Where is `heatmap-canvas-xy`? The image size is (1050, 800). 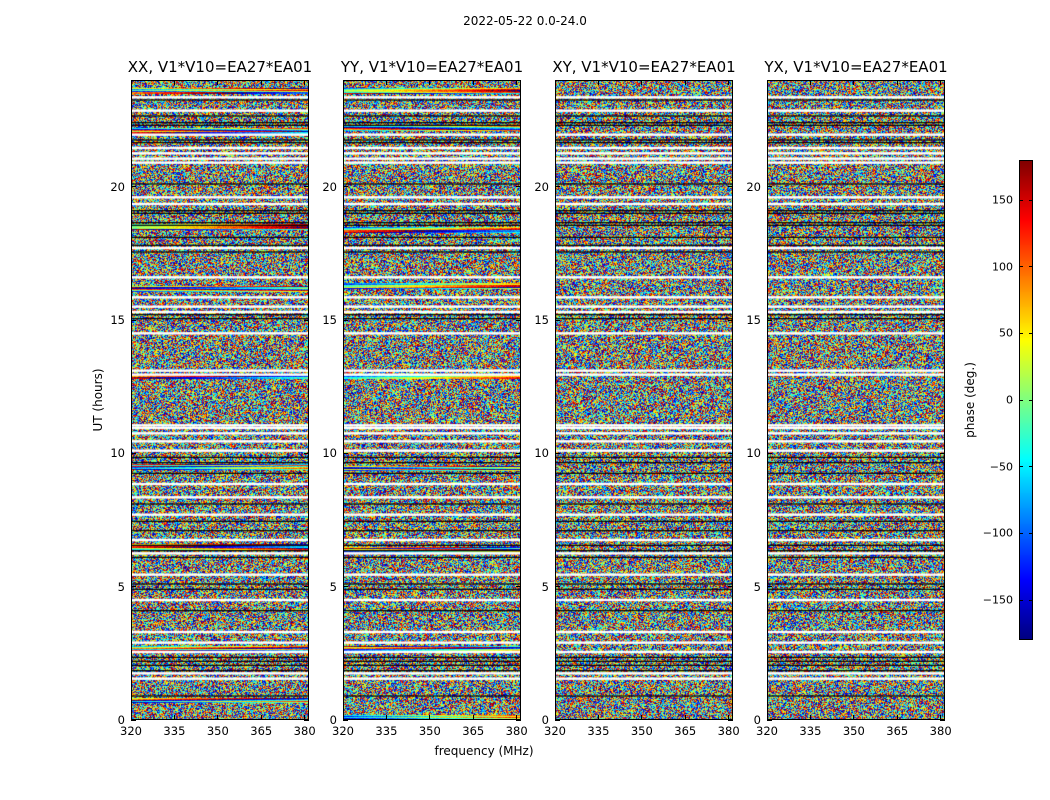
heatmap-canvas-xy is located at coordinates (644, 400).